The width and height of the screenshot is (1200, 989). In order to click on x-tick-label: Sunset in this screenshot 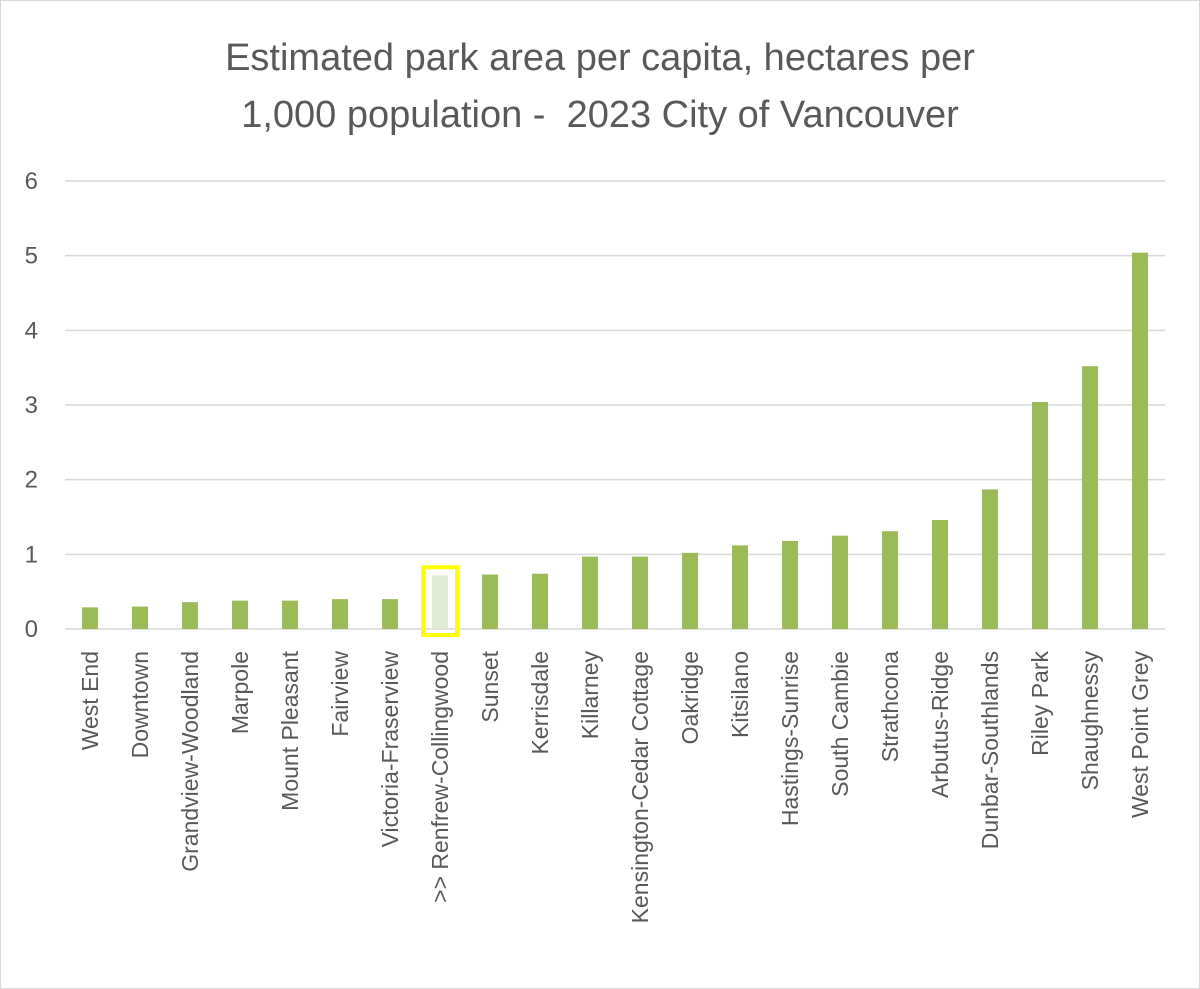, I will do `click(490, 686)`.